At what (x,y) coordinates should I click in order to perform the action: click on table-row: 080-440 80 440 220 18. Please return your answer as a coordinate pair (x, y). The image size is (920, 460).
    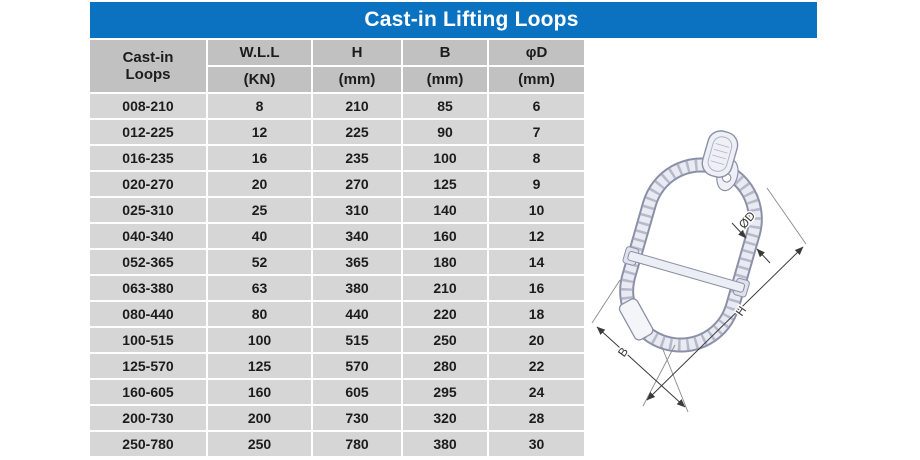
    Looking at the image, I should click on (337, 314).